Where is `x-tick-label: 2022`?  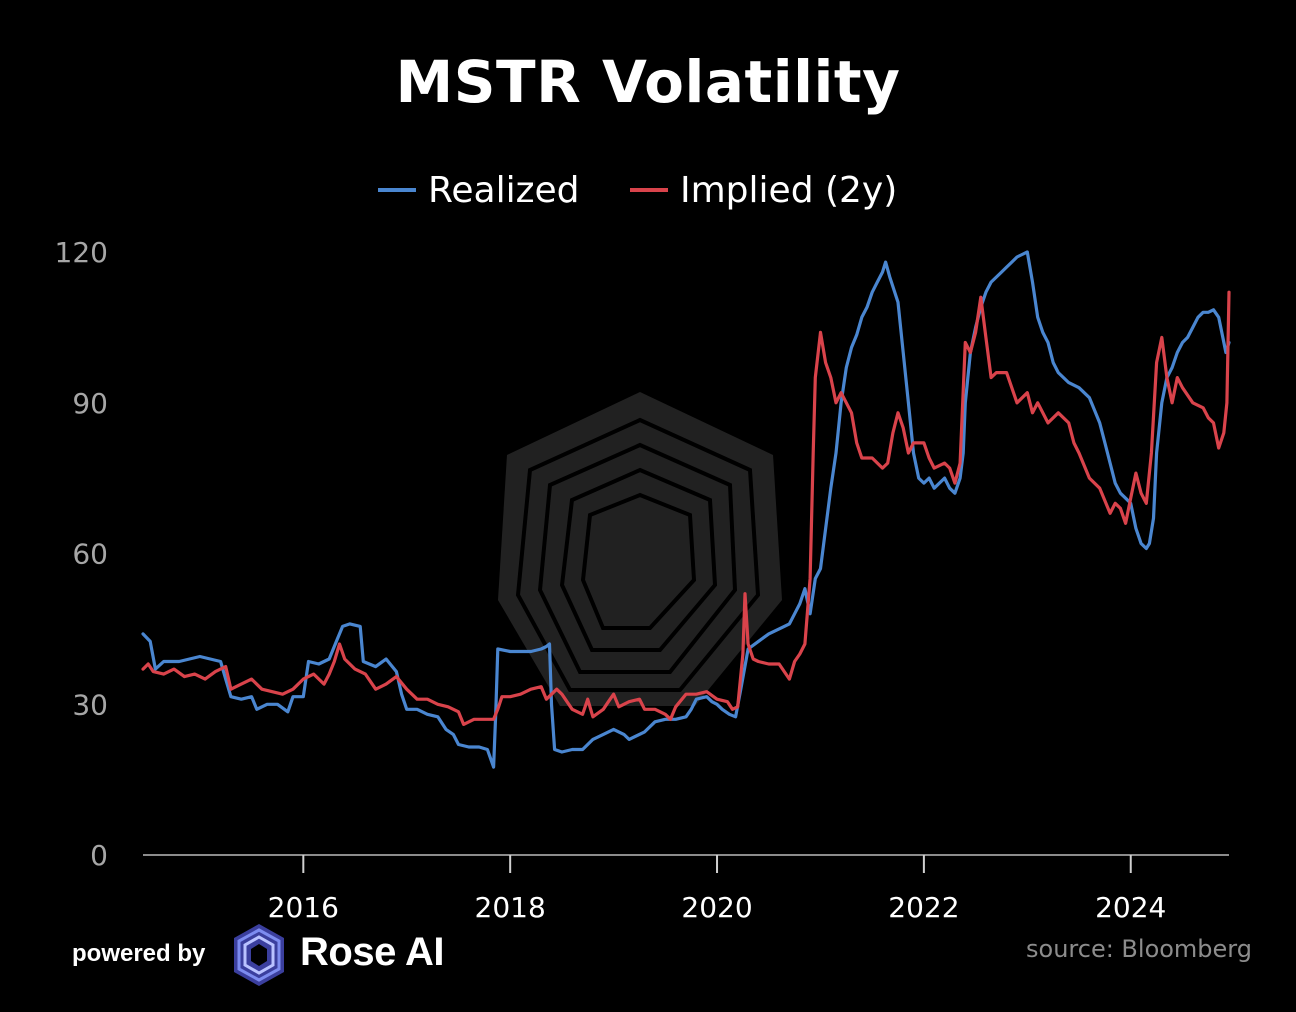
x-tick-label: 2022 is located at coordinates (923, 907).